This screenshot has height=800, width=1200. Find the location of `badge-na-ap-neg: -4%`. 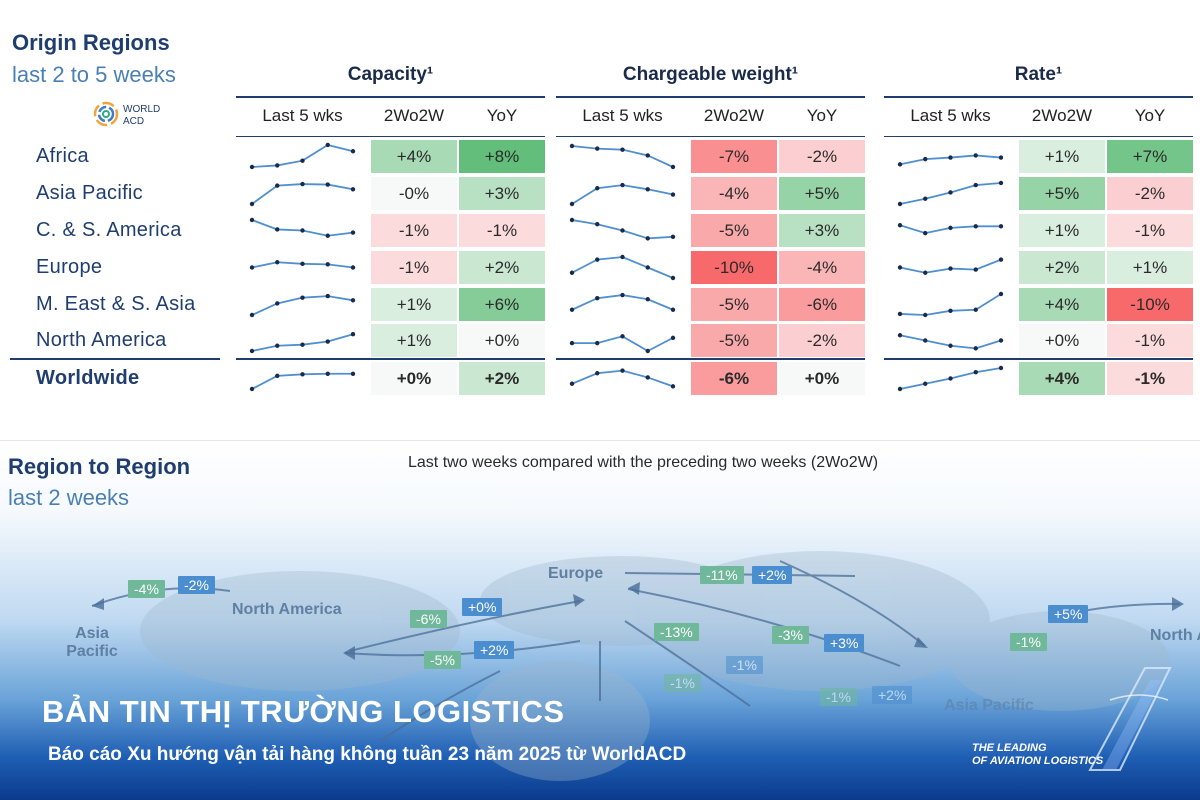

badge-na-ap-neg: -4% is located at coordinates (146, 589).